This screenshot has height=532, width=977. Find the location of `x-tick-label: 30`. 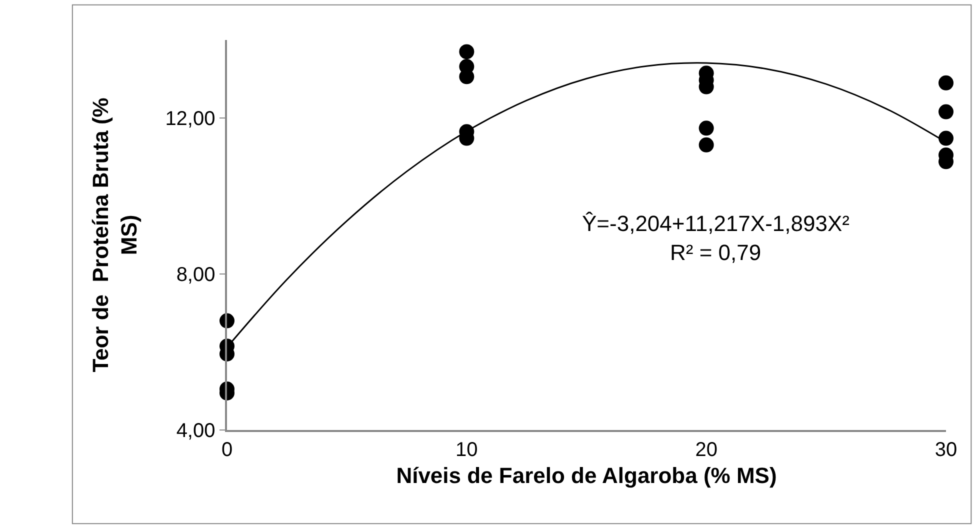

x-tick-label: 30 is located at coordinates (946, 449).